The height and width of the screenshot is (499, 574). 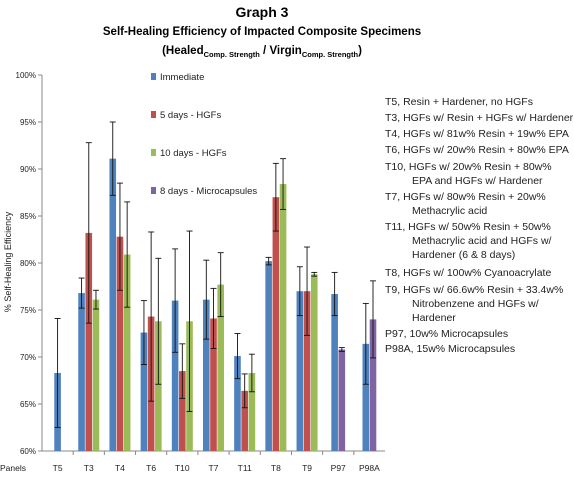 I want to click on x-tick-label: T9, so click(x=307, y=468).